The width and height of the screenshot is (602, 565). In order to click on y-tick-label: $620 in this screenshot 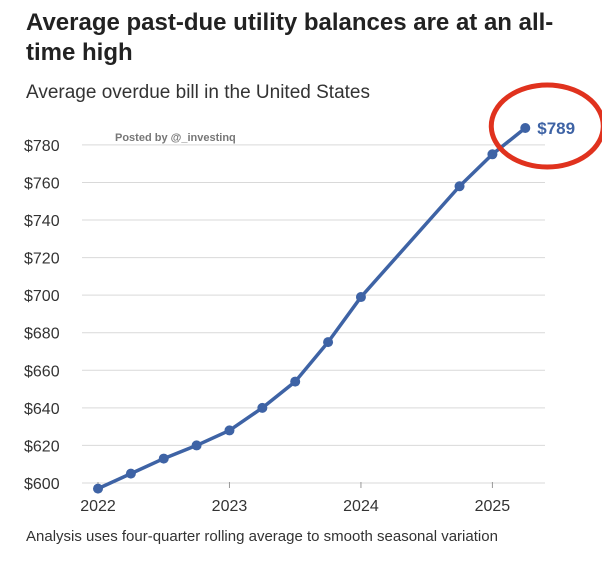, I will do `click(42, 446)`.